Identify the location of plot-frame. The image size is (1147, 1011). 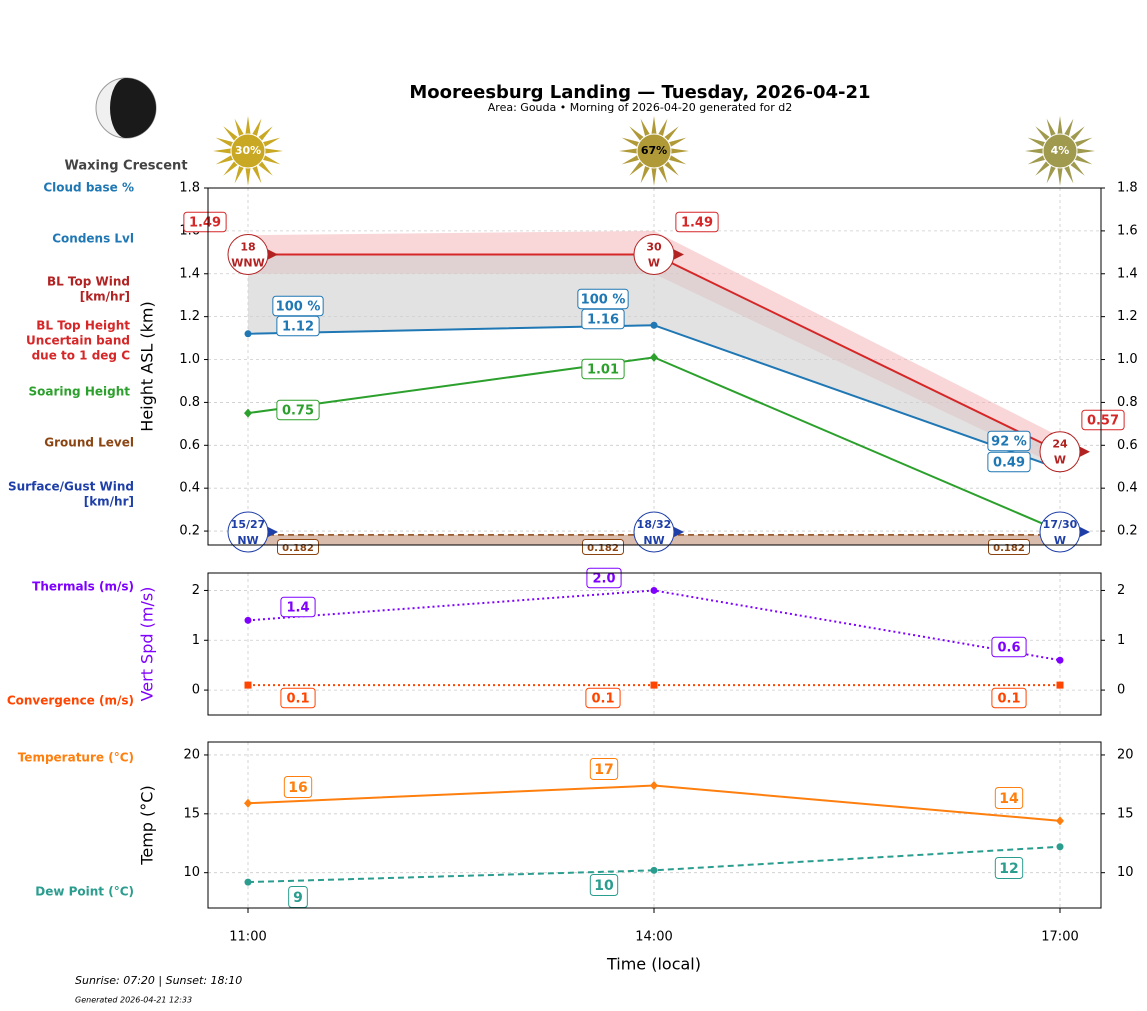
(654, 644).